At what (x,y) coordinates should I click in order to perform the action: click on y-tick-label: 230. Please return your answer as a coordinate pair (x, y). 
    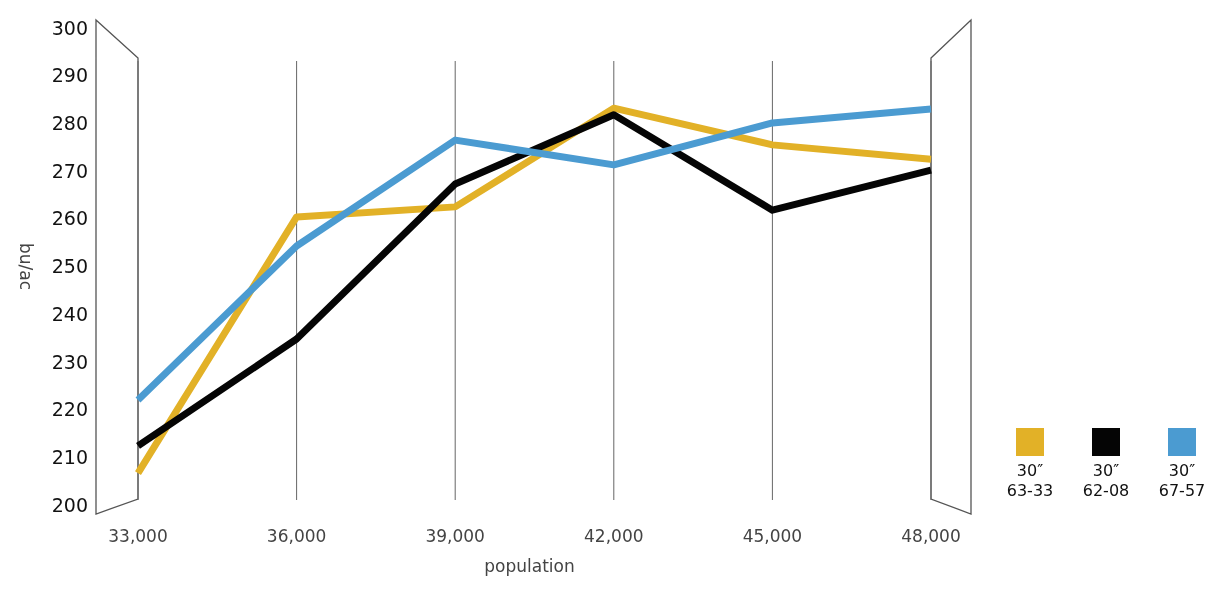
    Looking at the image, I should click on (69, 361).